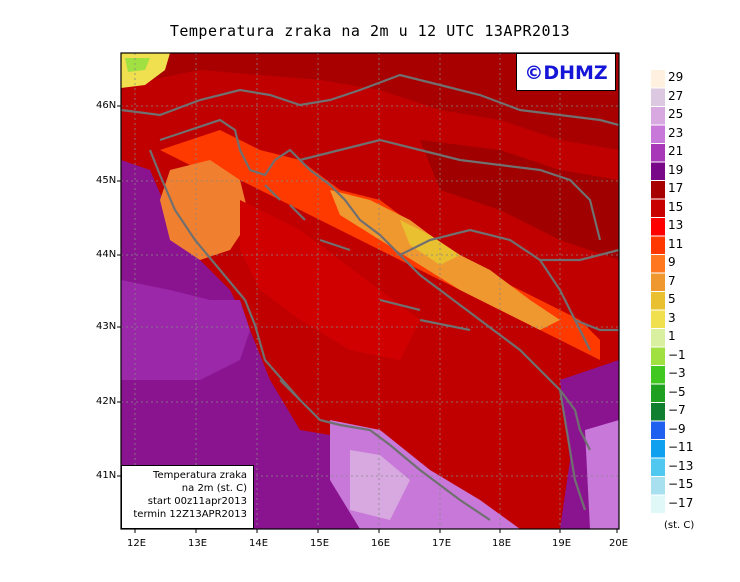 The height and width of the screenshot is (582, 740). Describe the element at coordinates (677, 410) in the screenshot. I see `colorbar-label: −7` at that location.